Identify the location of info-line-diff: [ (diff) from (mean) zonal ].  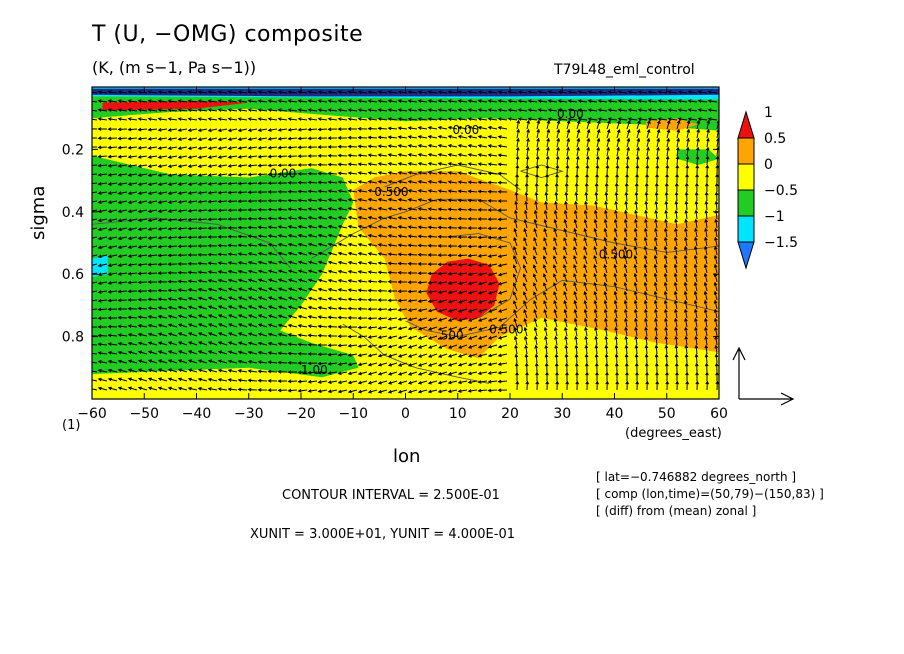
(676, 511).